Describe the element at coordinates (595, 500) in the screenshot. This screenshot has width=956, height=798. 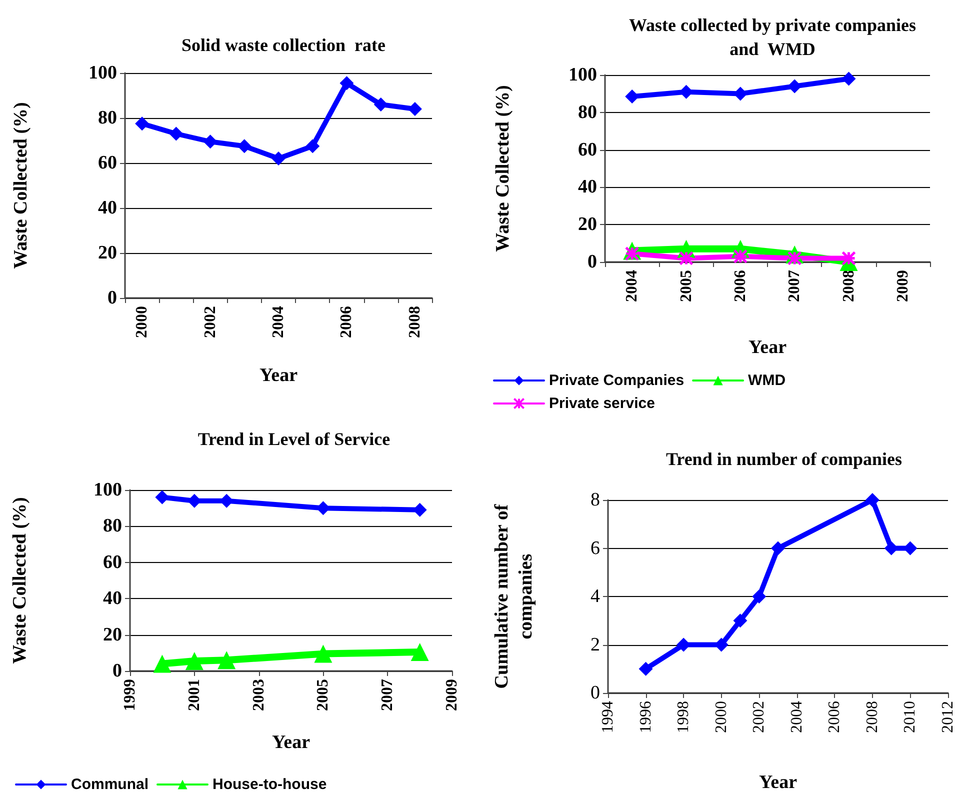
I see `y-tick-label: 8` at that location.